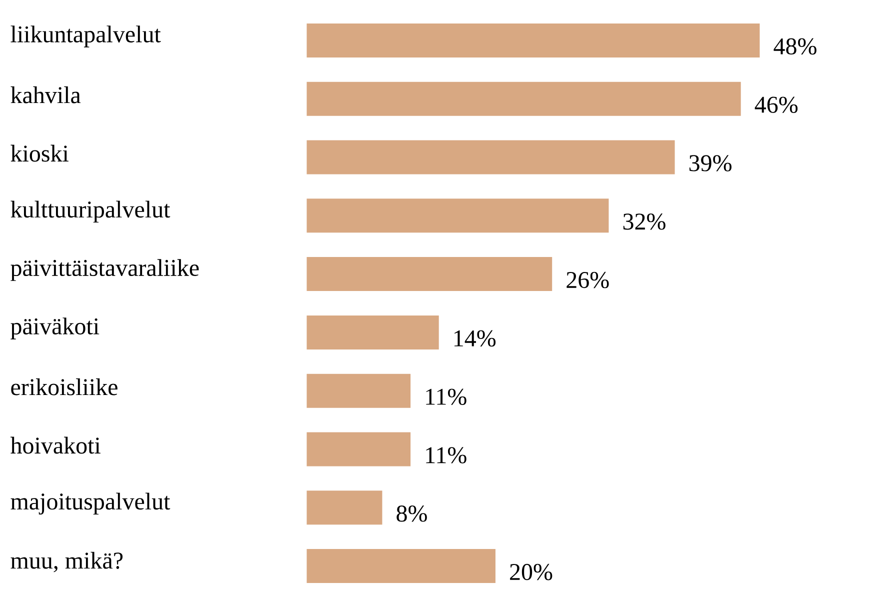 This screenshot has width=893, height=597. I want to click on y-tick-label: päivittäistavaraliike, so click(104, 270).